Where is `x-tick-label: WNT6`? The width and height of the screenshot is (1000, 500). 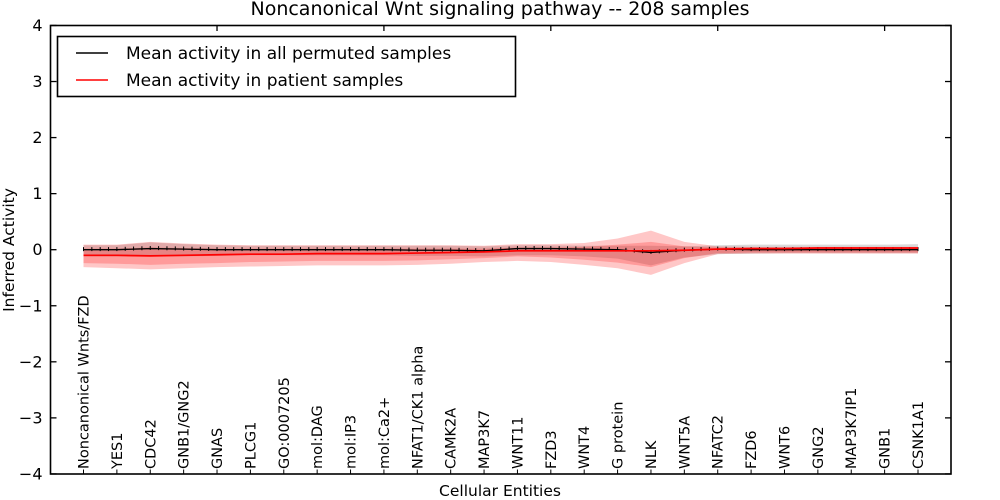 x-tick-label: WNT6 is located at coordinates (785, 447).